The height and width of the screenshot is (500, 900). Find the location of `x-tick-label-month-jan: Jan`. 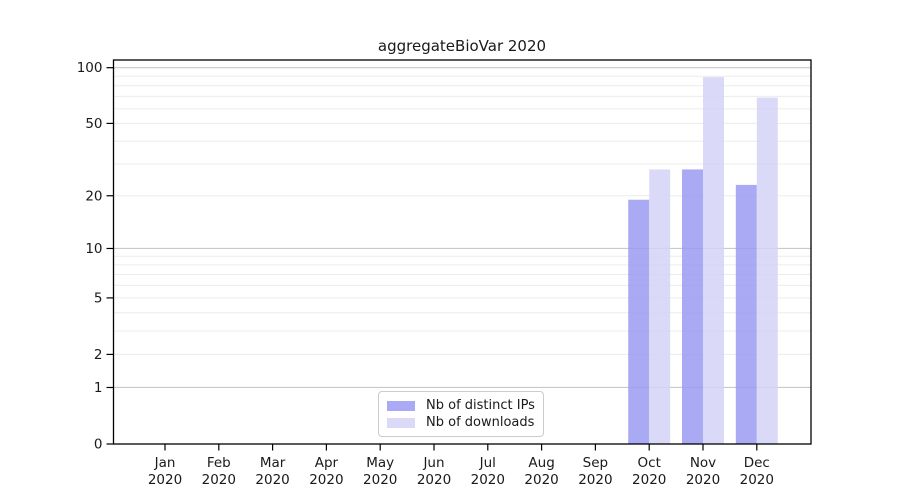

x-tick-label-month-jan: Jan is located at coordinates (165, 463).